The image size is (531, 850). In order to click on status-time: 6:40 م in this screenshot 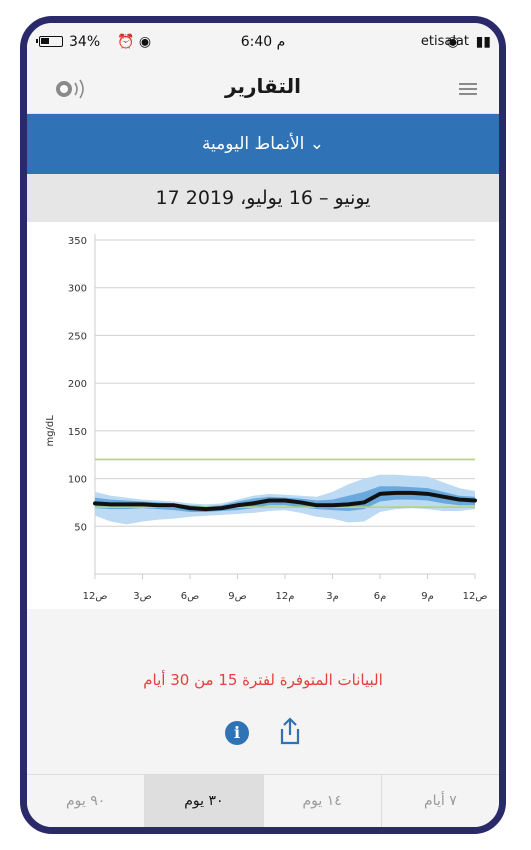, I will do `click(263, 42)`.